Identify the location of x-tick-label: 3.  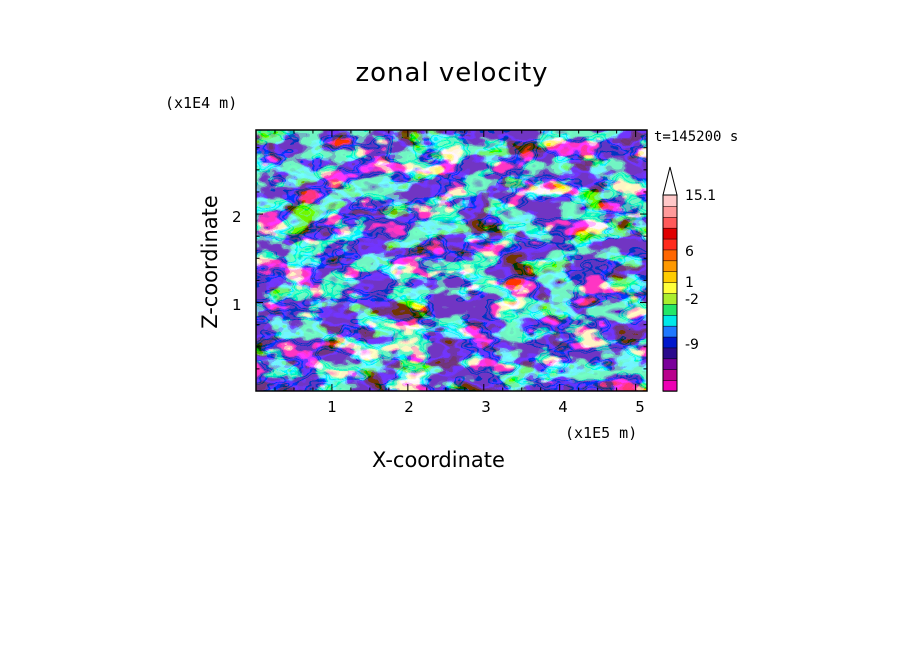
(486, 407).